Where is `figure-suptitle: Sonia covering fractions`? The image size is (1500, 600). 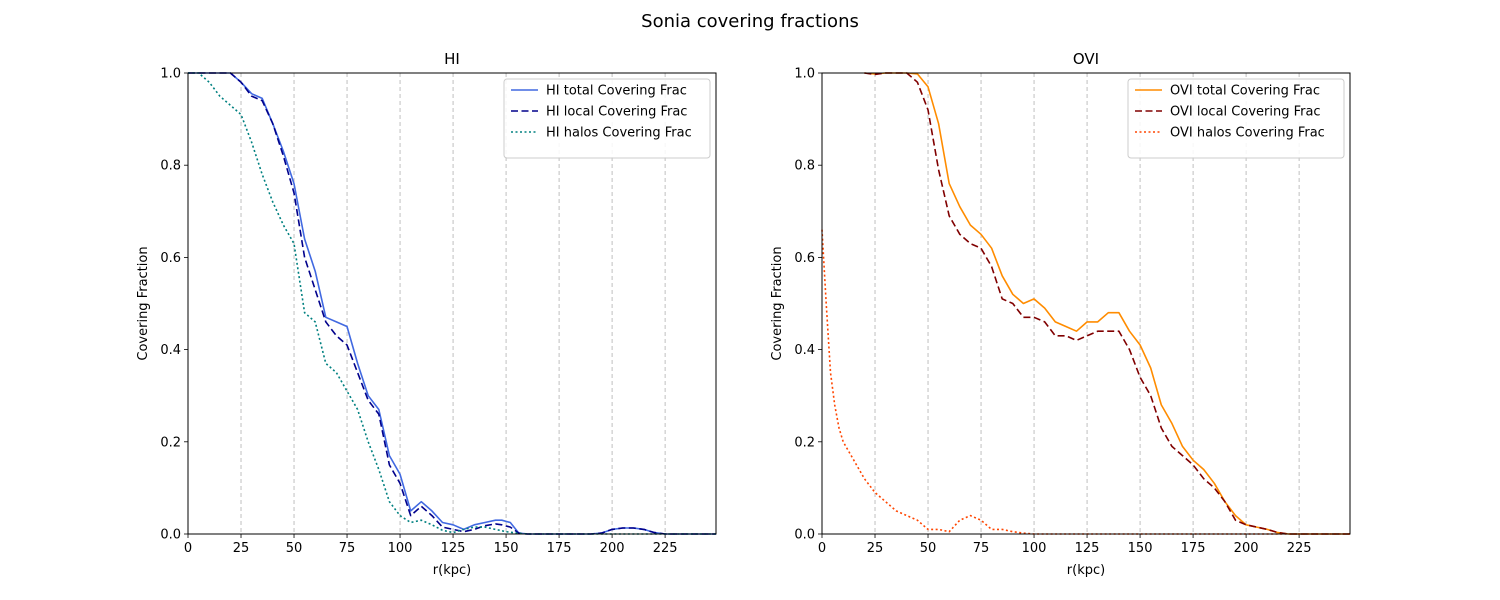 figure-suptitle: Sonia covering fractions is located at coordinates (750, 21).